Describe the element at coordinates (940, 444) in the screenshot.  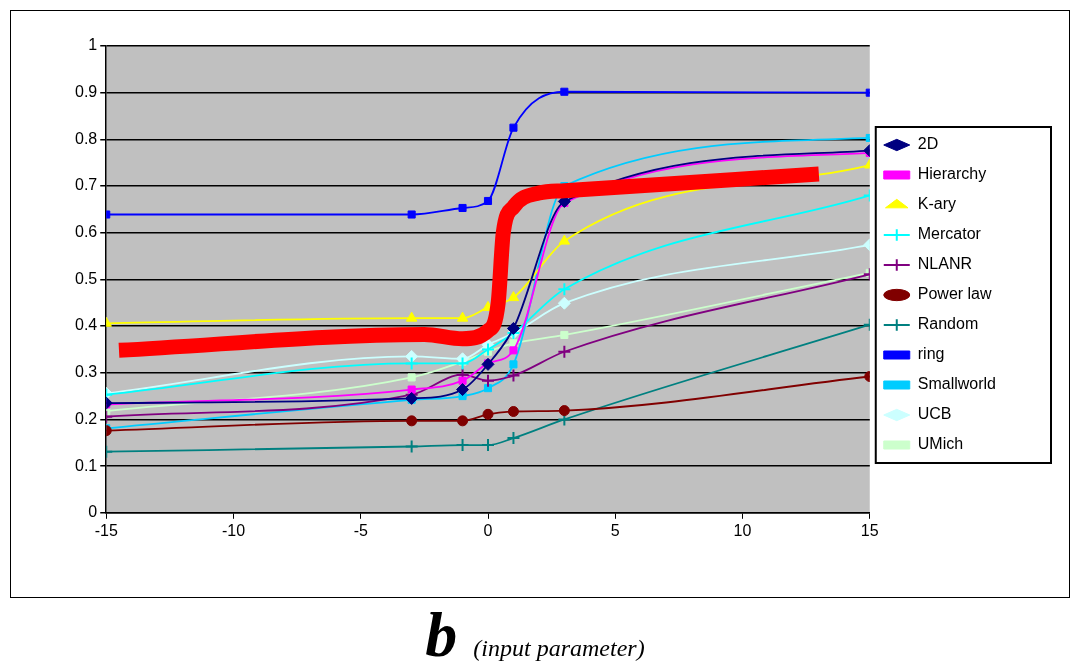
I see `legend-label: UMich` at that location.